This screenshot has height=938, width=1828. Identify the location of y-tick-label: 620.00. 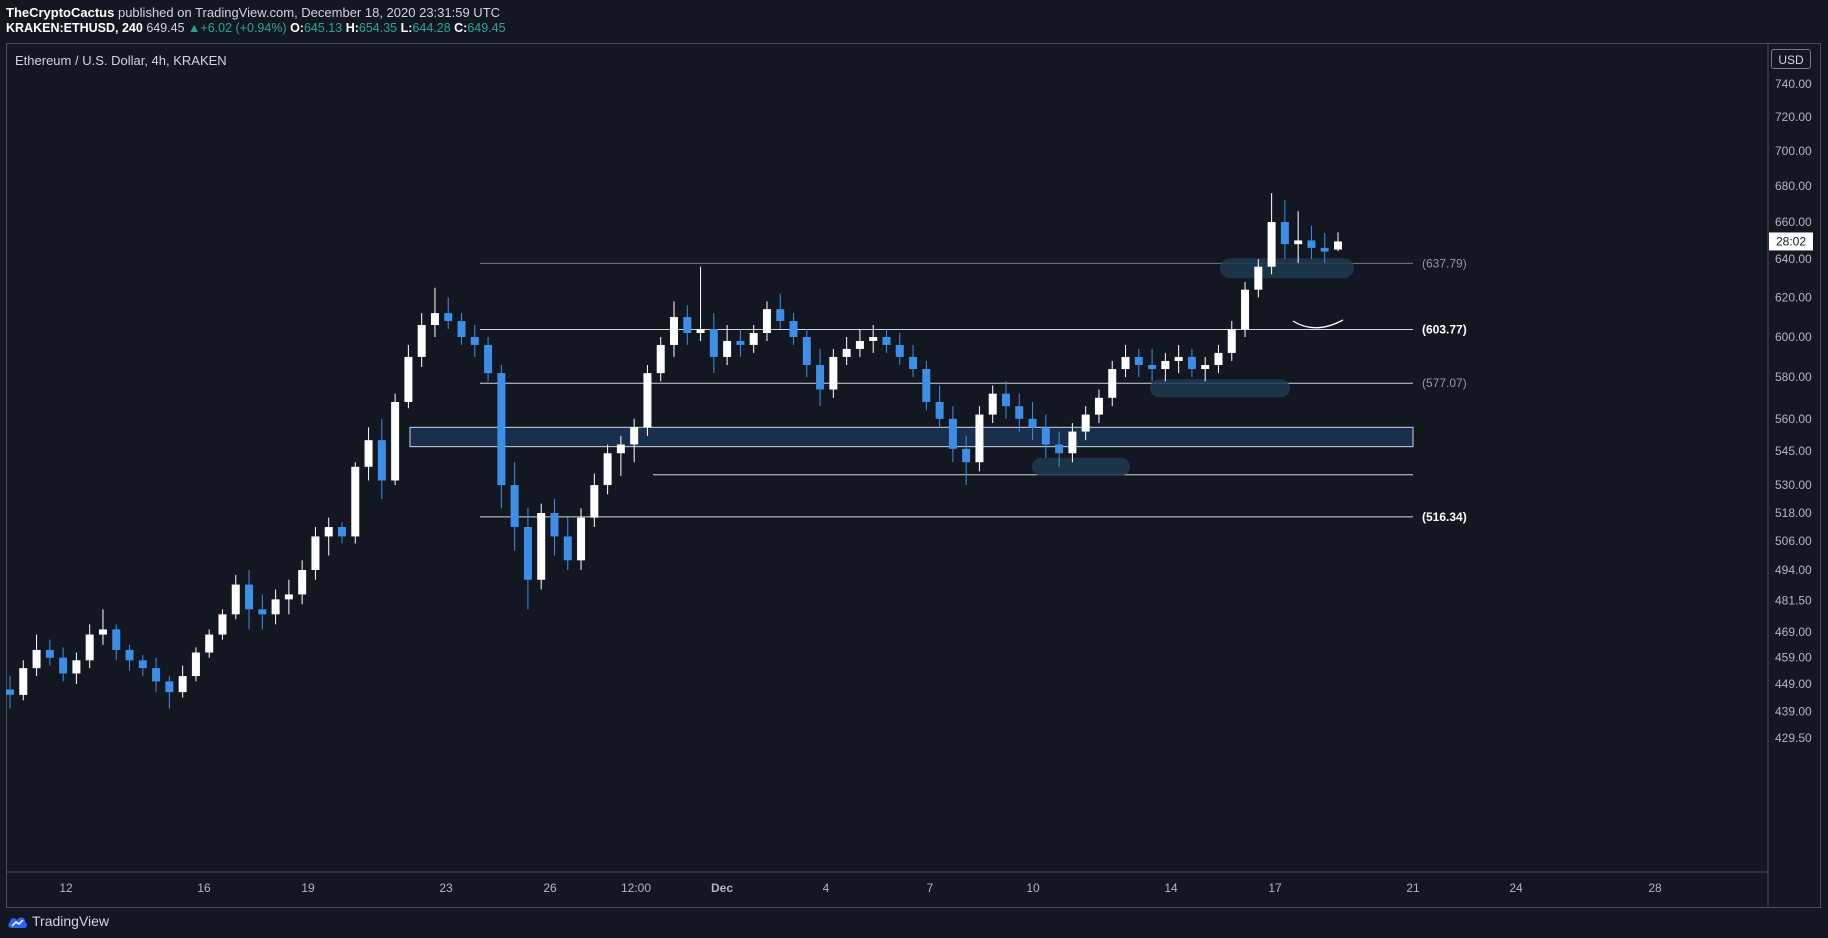
(1793, 297).